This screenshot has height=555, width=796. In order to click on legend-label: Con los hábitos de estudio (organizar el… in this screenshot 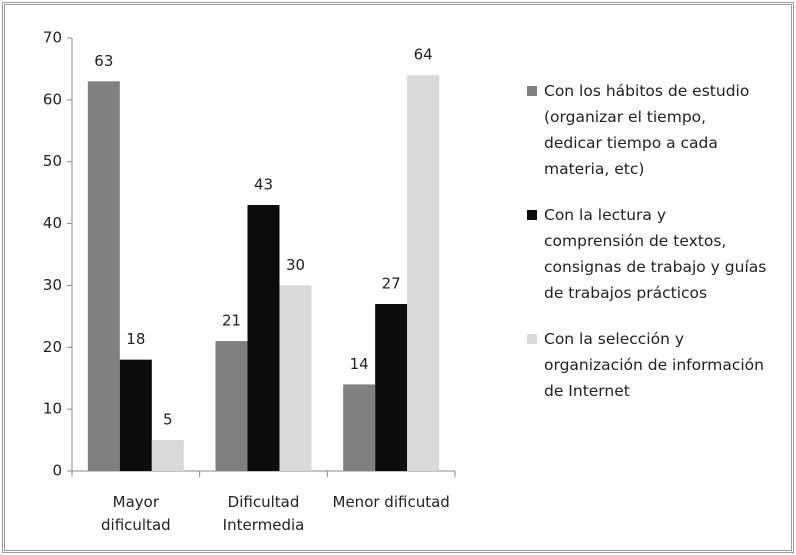, I will do `click(647, 130)`.